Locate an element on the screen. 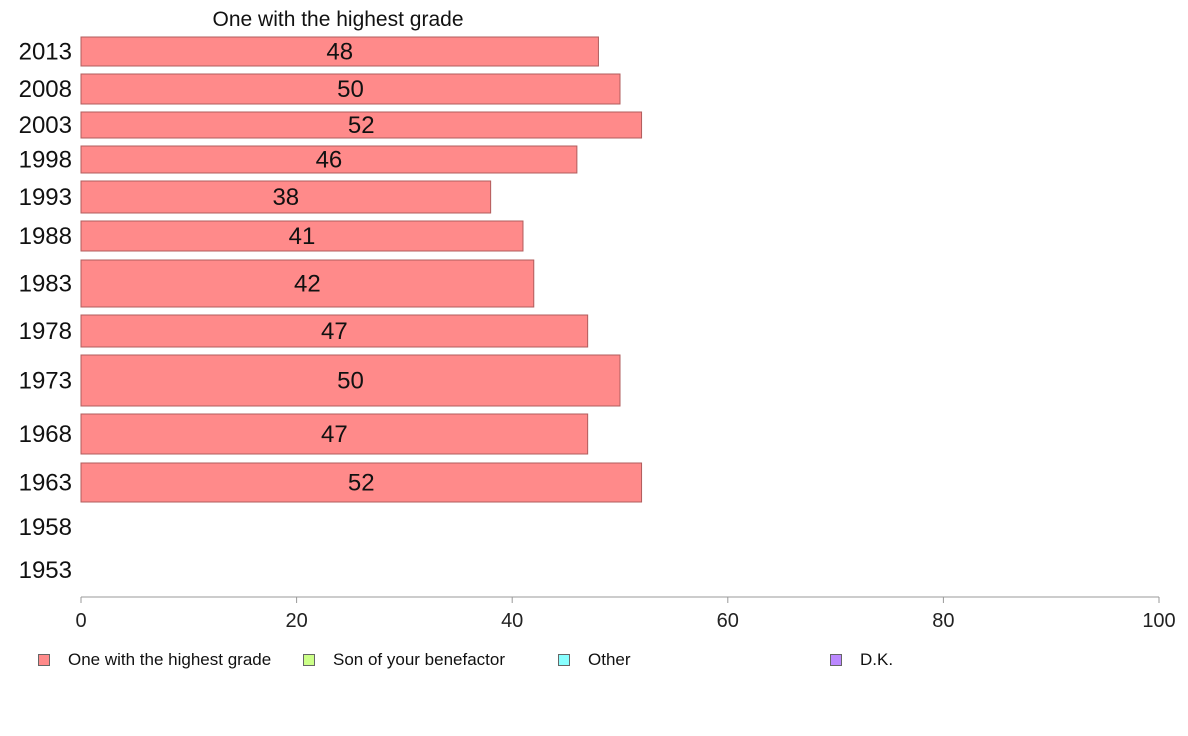  y-tick-label: 1953 is located at coordinates (45, 570).